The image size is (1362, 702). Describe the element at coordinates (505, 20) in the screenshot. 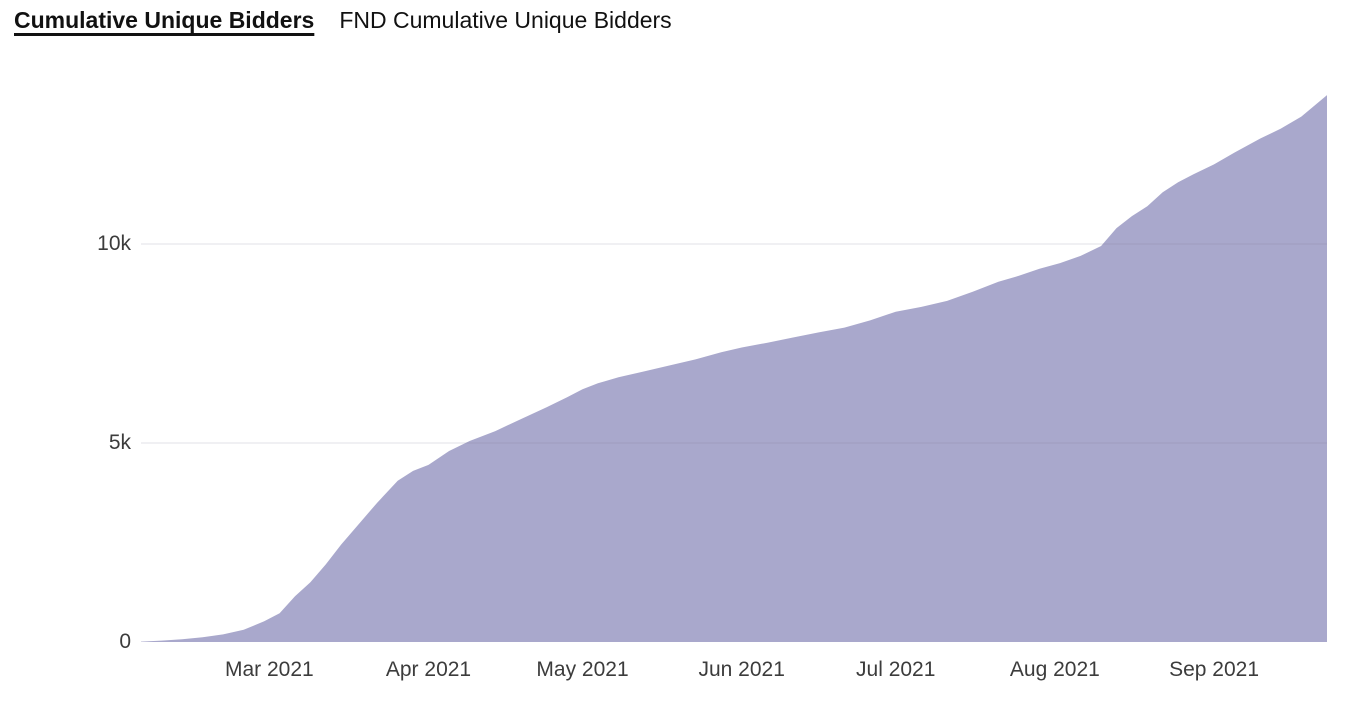

I see `chart-subtitle: FND Cumulative Unique Bidders` at that location.